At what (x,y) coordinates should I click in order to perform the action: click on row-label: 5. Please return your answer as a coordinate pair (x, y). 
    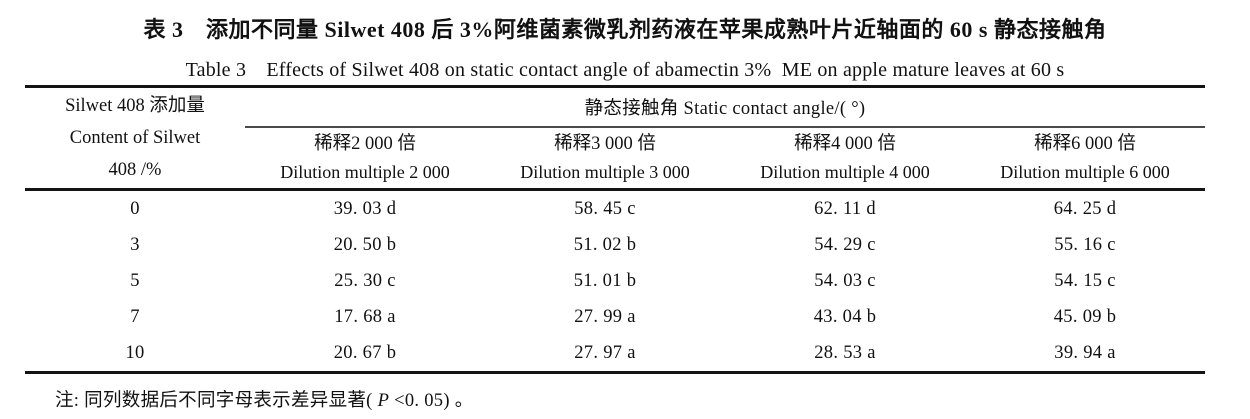
    Looking at the image, I should click on (135, 280).